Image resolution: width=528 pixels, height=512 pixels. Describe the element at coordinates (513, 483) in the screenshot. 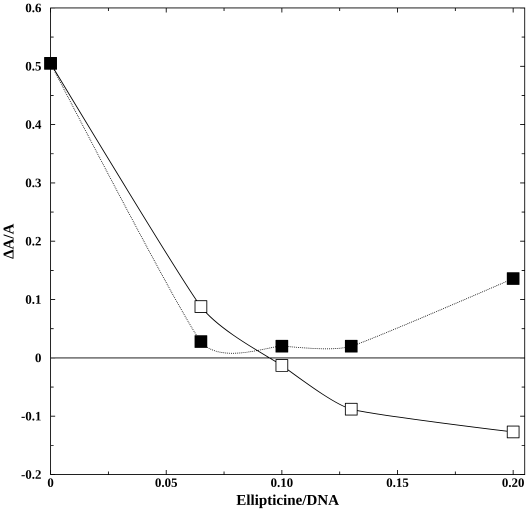

I see `x-tick-label: 0.20` at that location.